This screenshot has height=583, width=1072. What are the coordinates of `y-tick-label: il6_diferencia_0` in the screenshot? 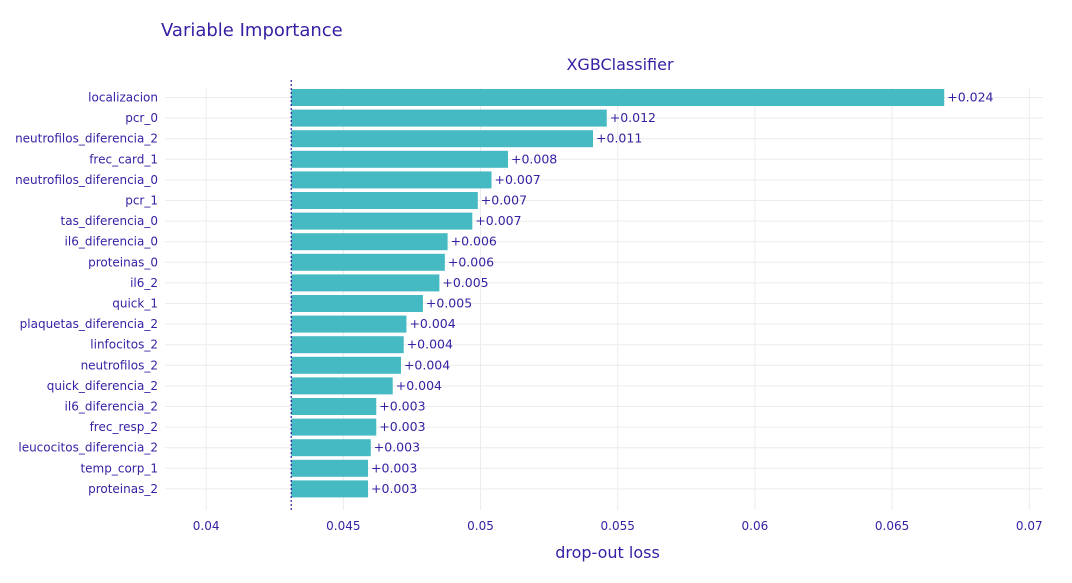 It's located at (111, 242).